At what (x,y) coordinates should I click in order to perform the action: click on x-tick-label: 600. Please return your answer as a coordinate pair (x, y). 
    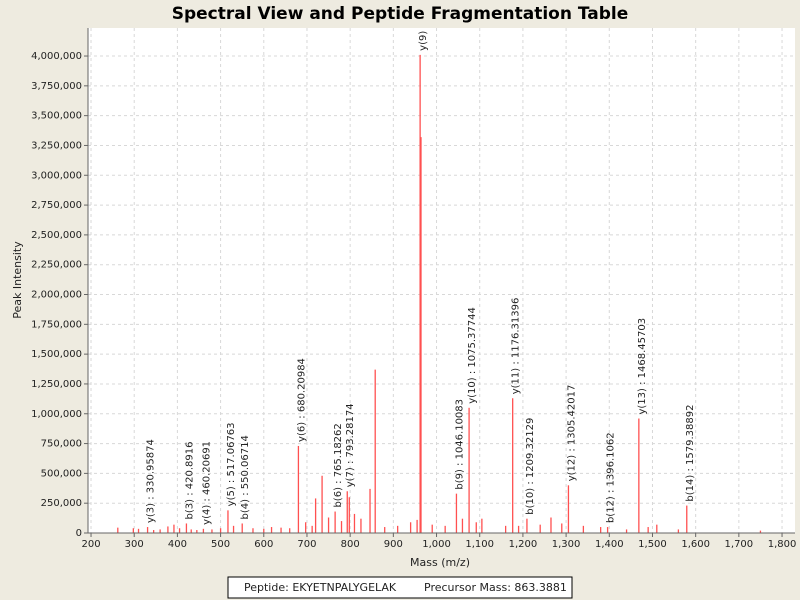
    Looking at the image, I should click on (263, 544).